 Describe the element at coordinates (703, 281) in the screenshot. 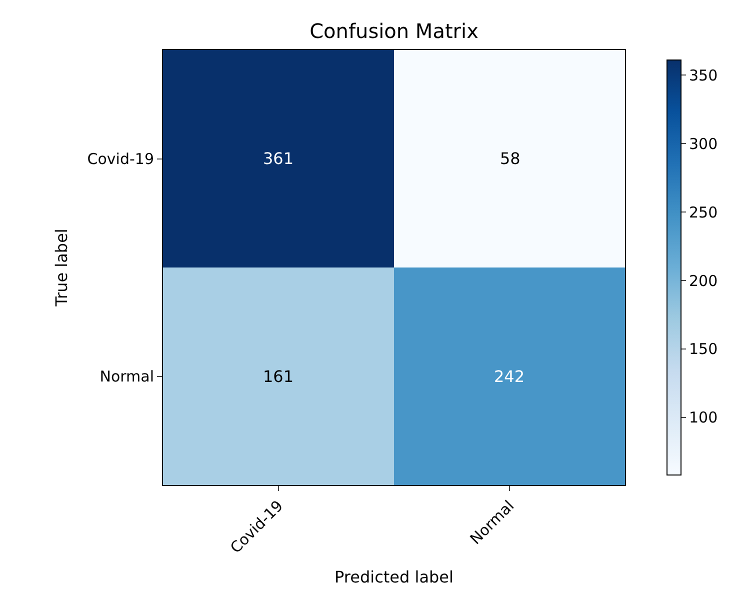

I see `color-bar-label: 200` at that location.